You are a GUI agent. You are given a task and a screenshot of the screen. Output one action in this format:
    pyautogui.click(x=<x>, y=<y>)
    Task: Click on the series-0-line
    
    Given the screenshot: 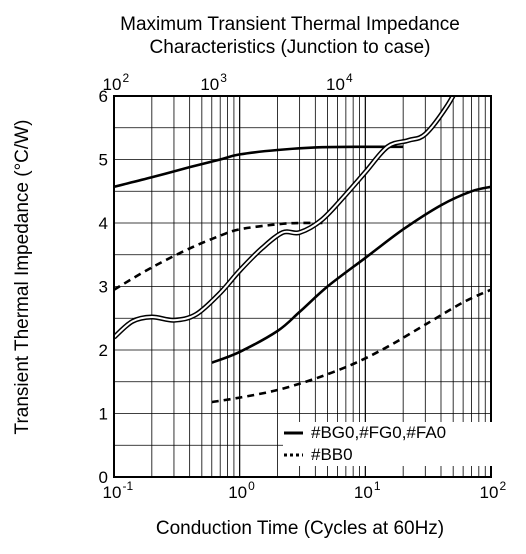 What is the action you would take?
    pyautogui.click(x=259, y=167)
    